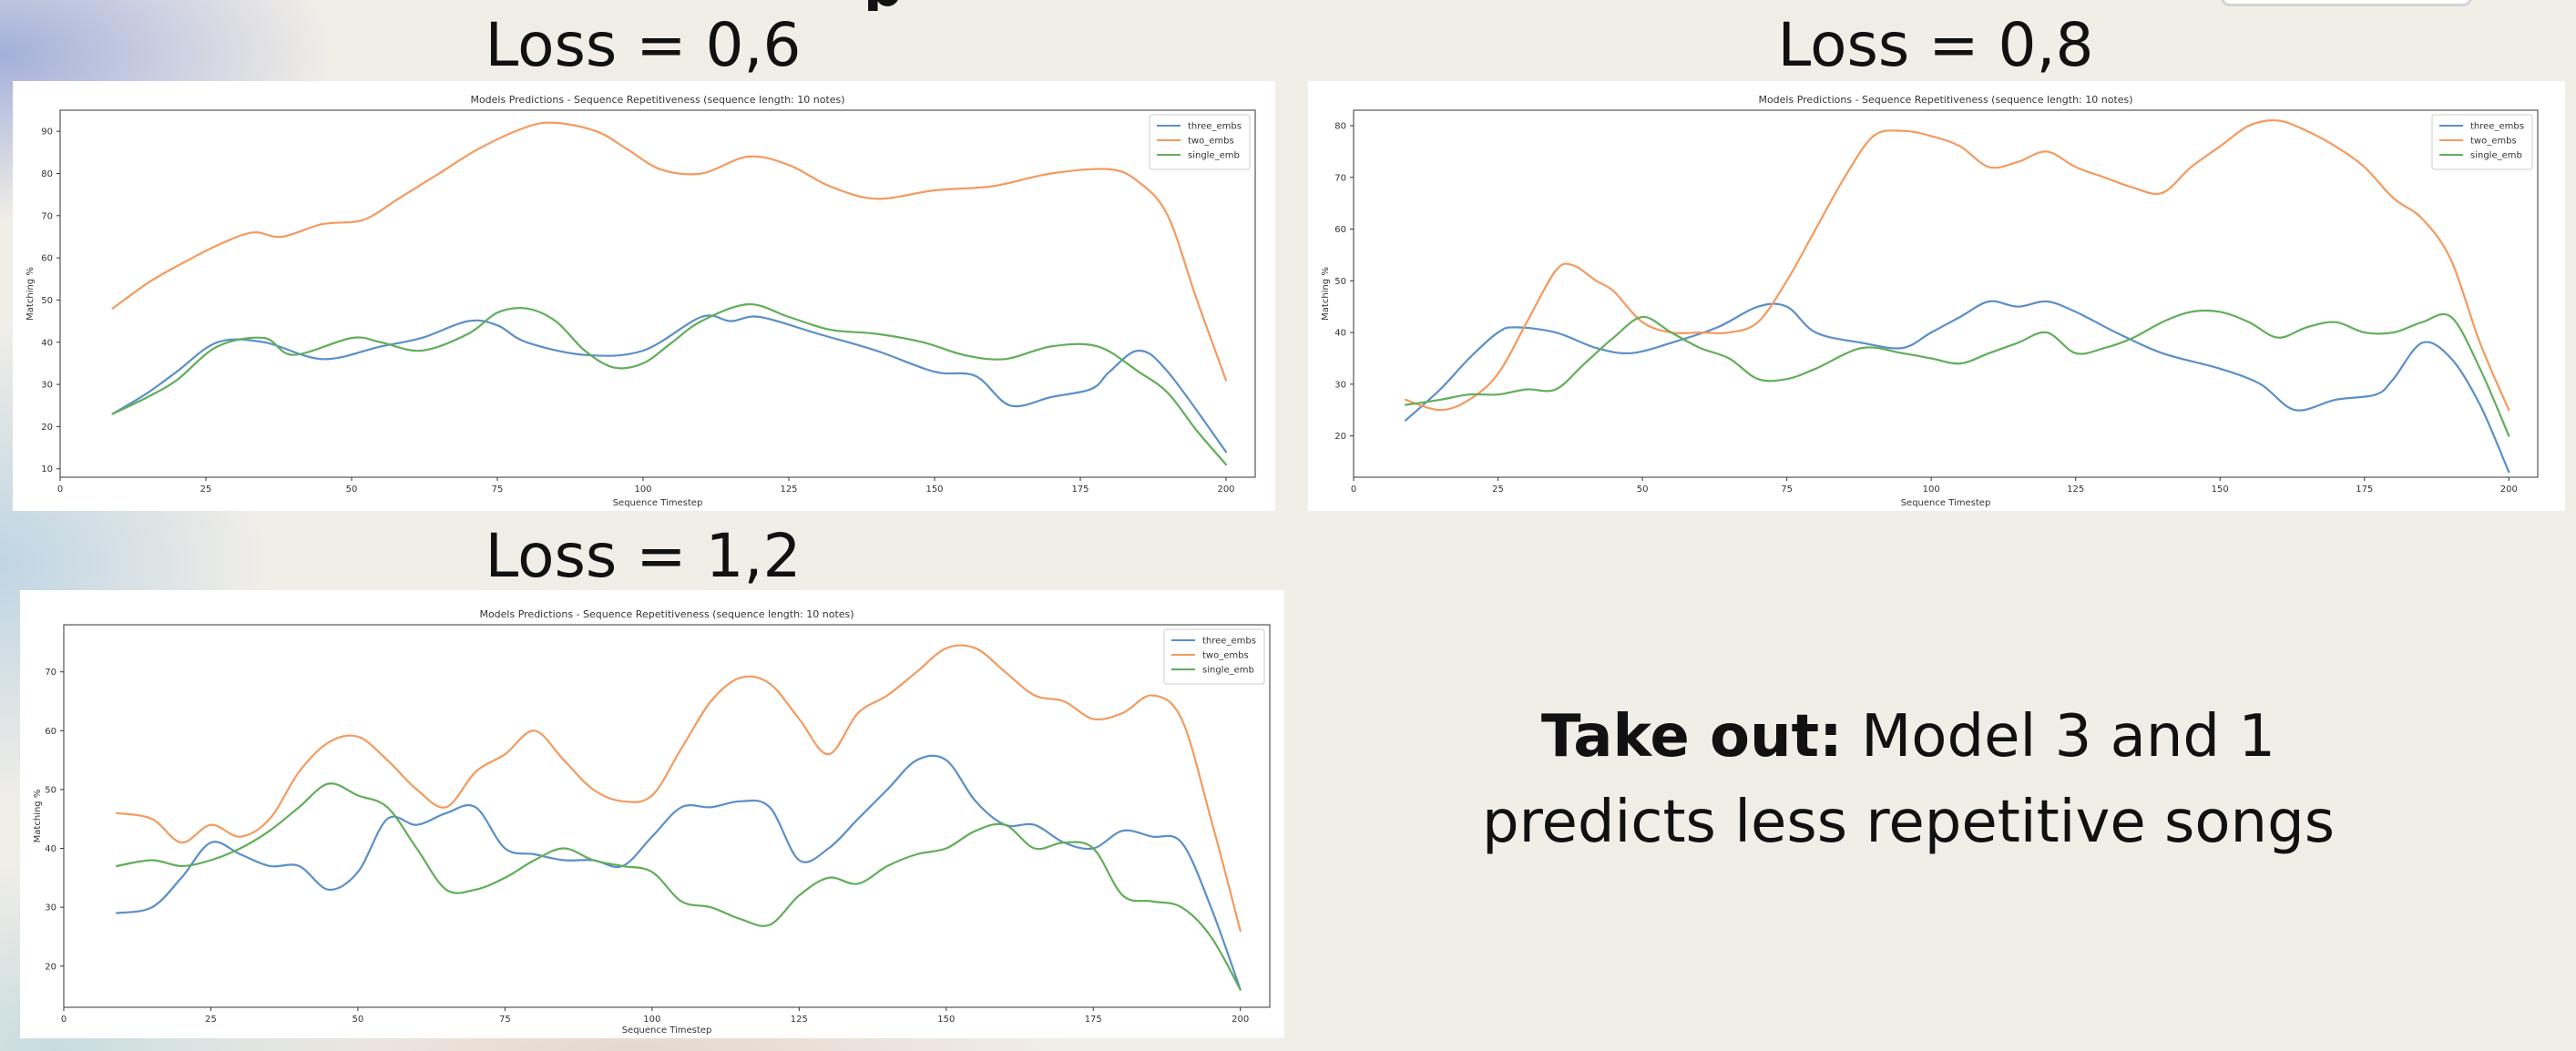  Describe the element at coordinates (909, 5) in the screenshot. I see `cropped-heading-glyph: p` at that location.